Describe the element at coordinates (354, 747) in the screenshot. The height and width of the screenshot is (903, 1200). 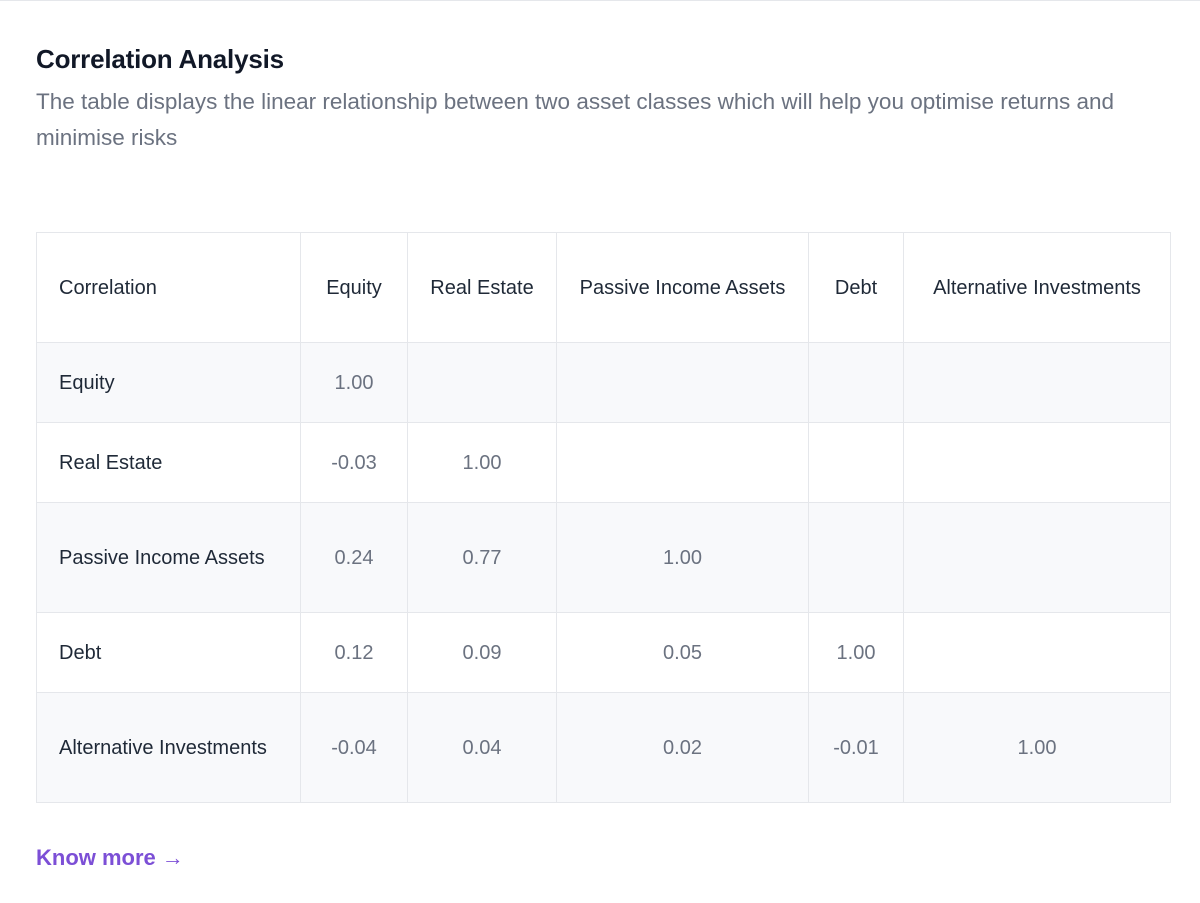
I see `table-cell: -0.04` at that location.